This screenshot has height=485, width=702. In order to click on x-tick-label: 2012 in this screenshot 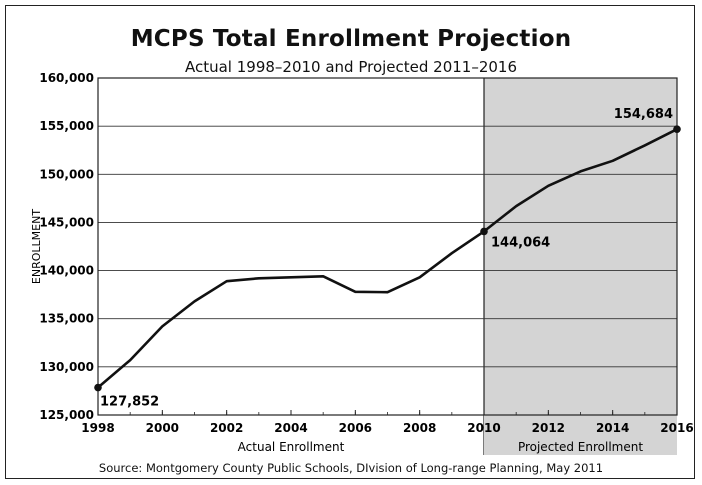, I will do `click(548, 428)`.